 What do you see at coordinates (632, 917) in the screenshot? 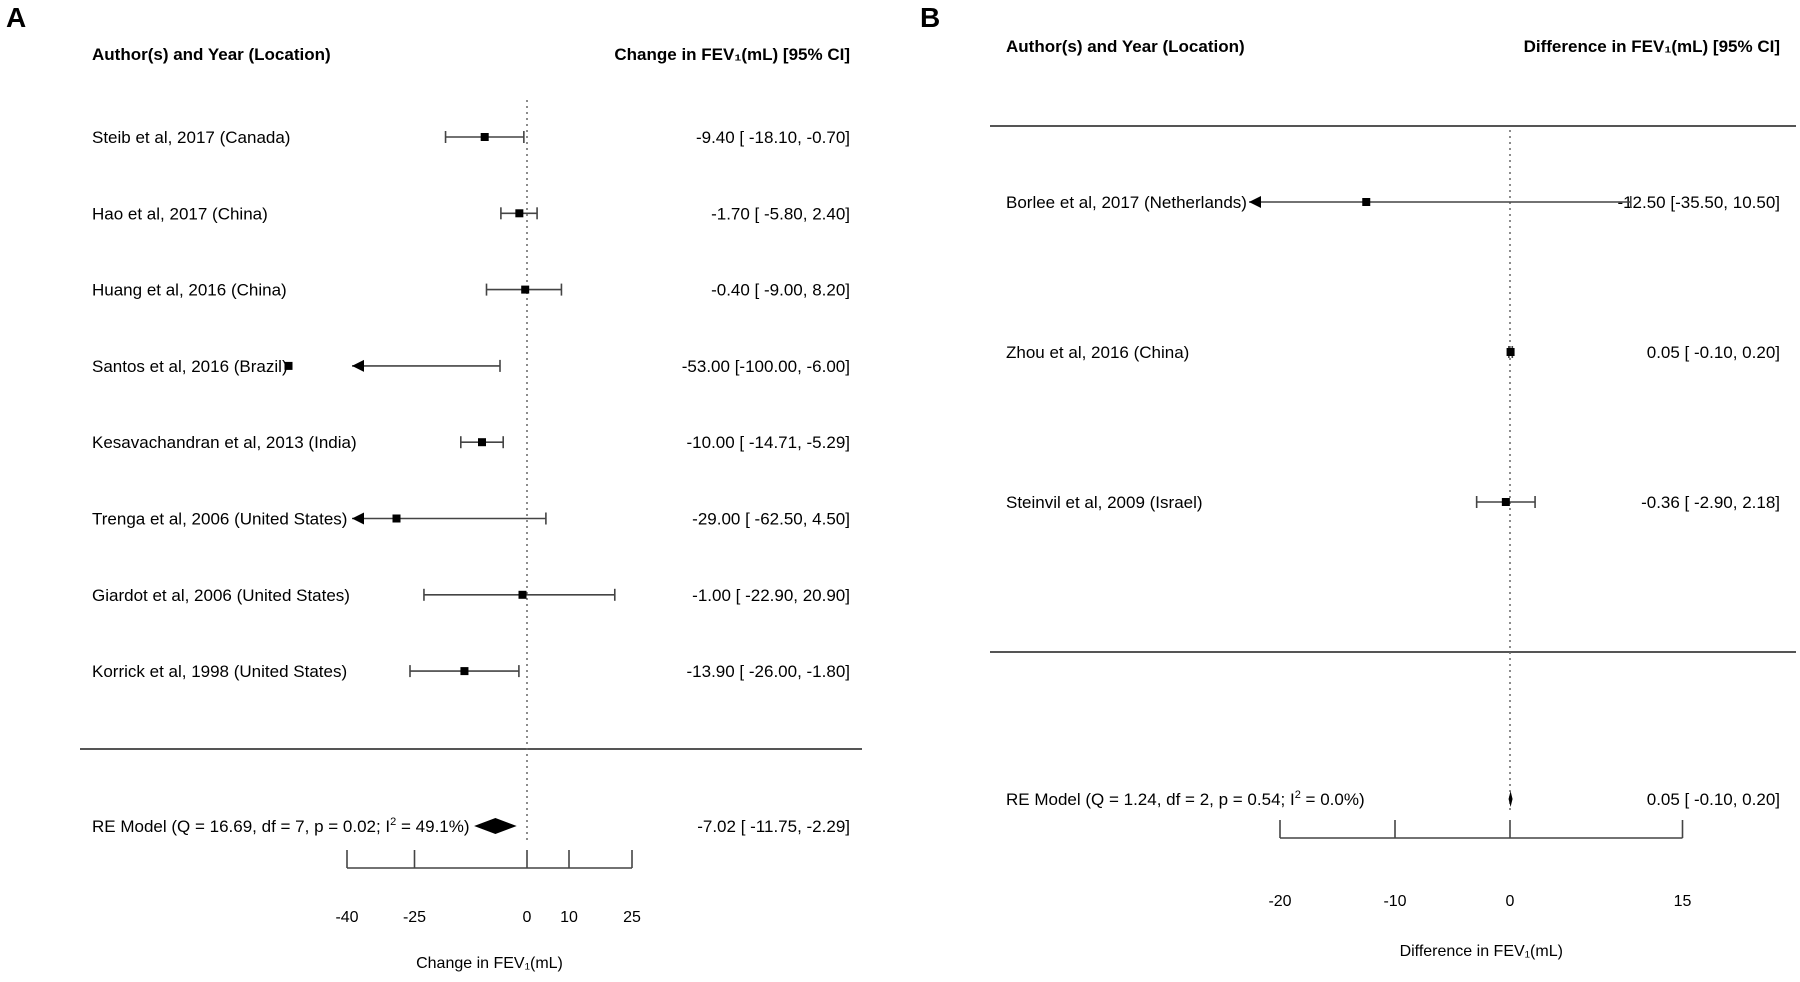
I see `panel-a-x-tick-label: 25` at bounding box center [632, 917].